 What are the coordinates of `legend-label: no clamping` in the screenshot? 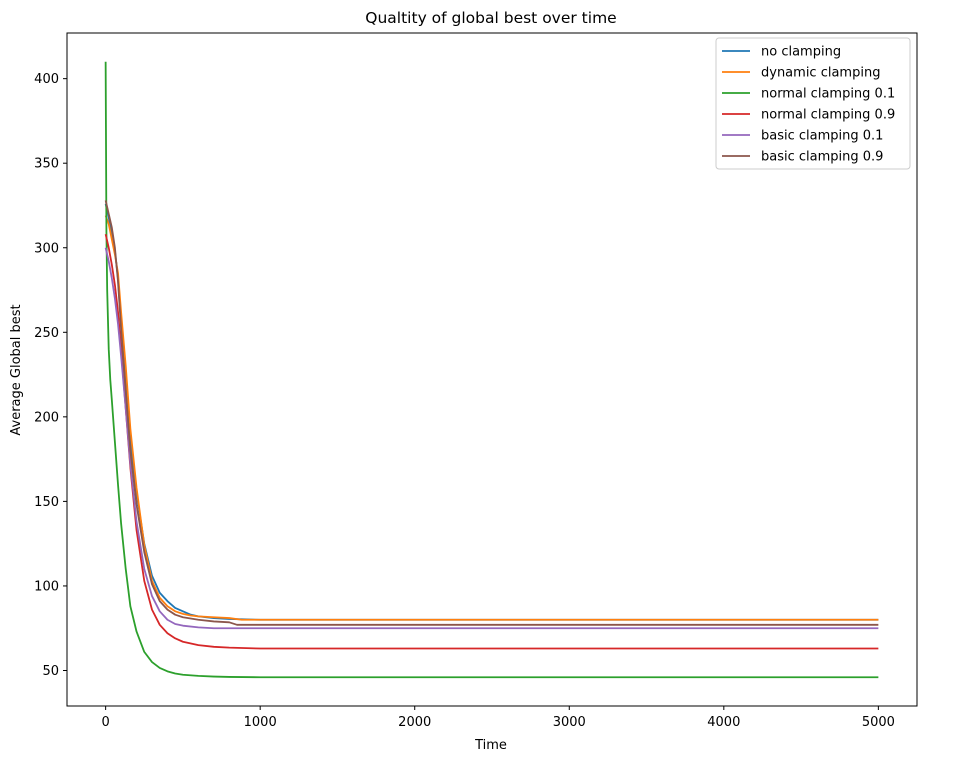 It's located at (801, 52).